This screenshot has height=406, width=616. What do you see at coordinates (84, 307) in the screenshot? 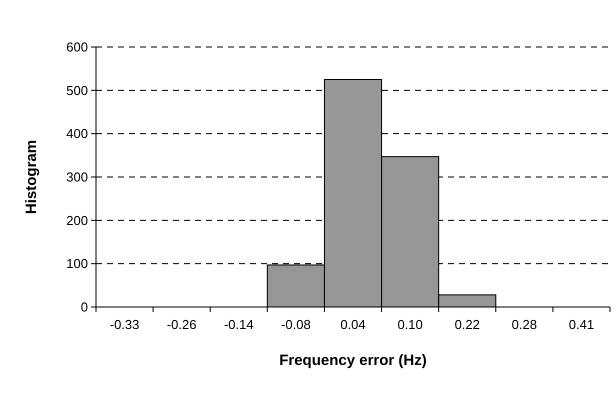
I see `y-tick-label: 0` at bounding box center [84, 307].